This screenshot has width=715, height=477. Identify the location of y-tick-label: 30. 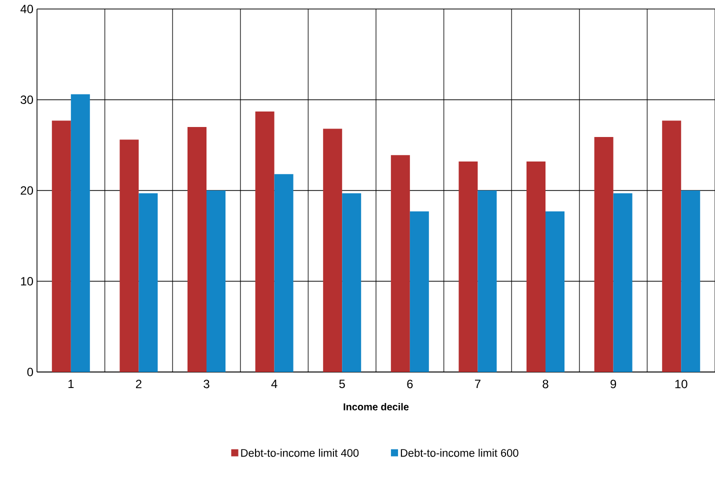
(27, 100).